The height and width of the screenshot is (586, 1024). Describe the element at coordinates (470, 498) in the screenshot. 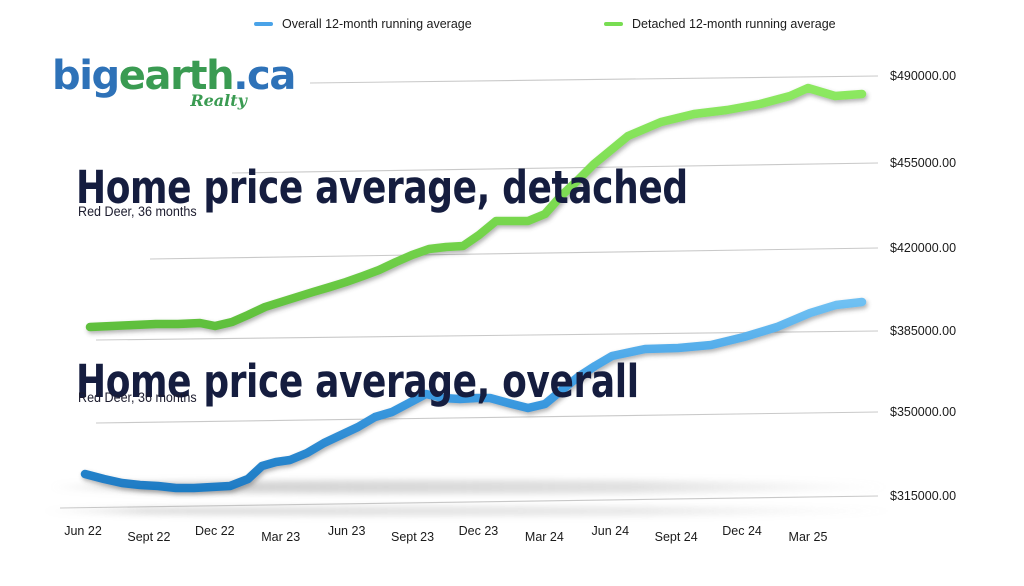

I see `plot-ground-shadows` at that location.